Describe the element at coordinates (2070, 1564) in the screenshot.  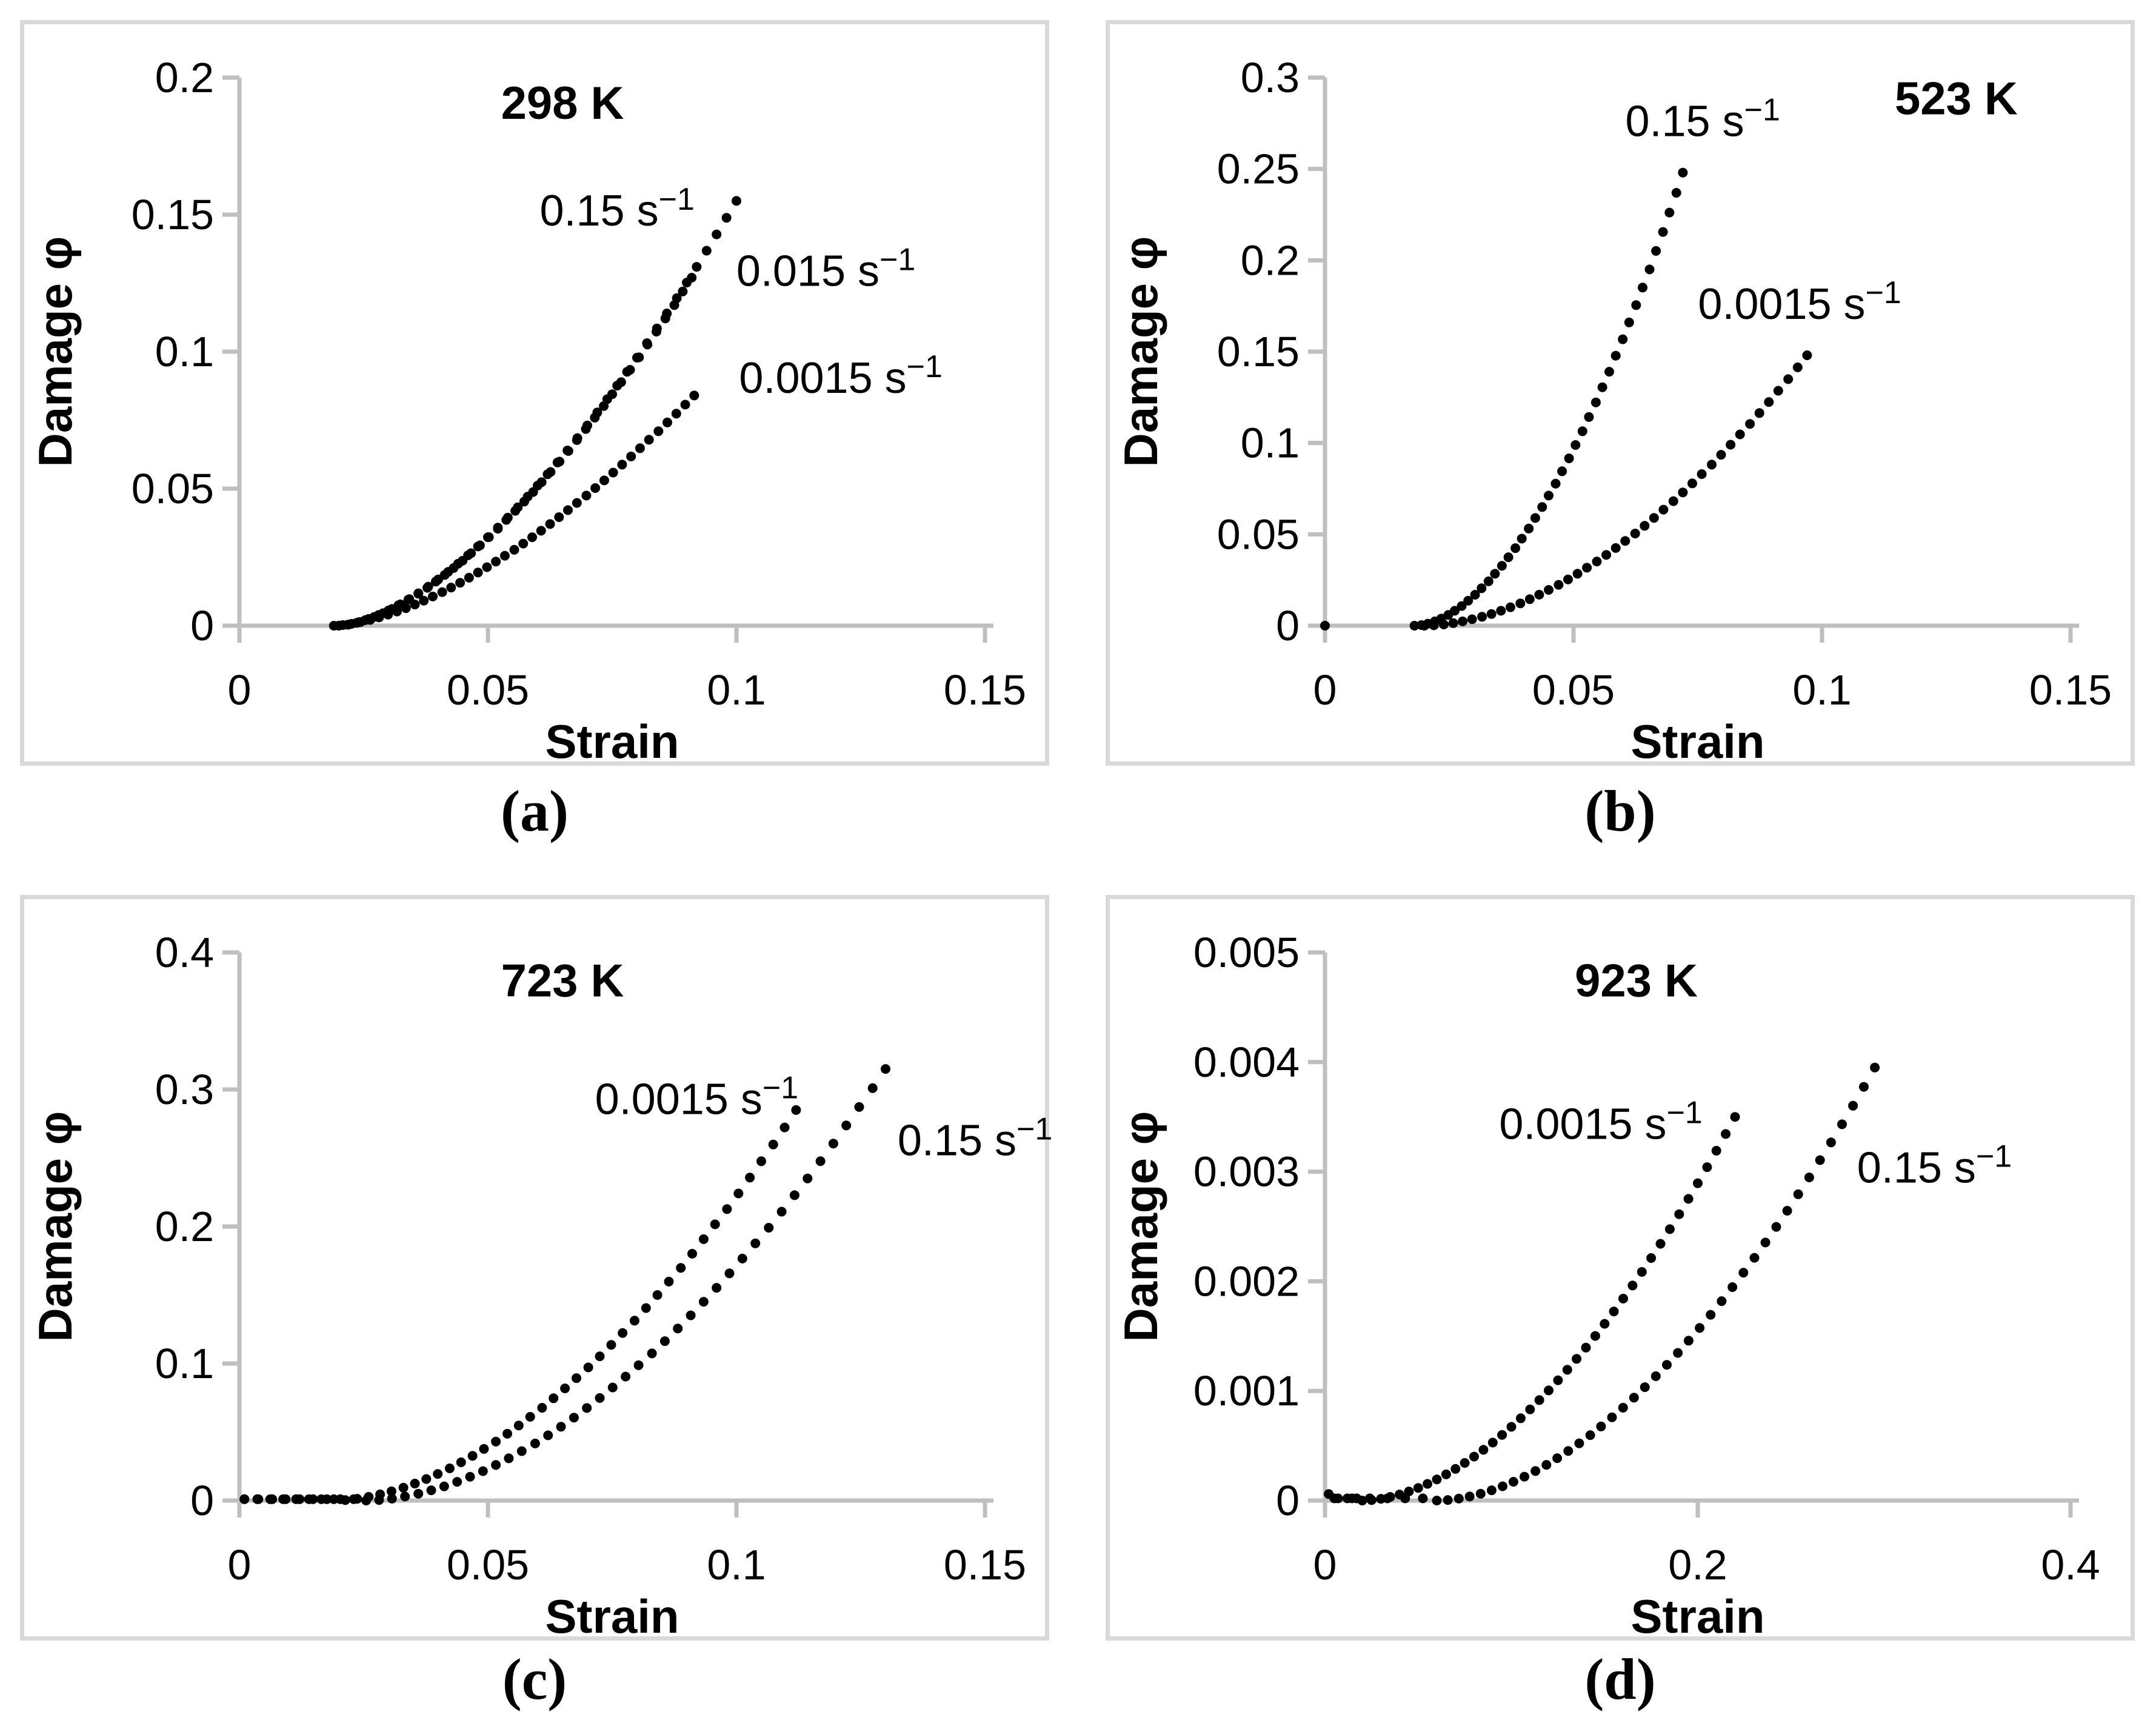
I see `x-tick-label: 0.4` at that location.